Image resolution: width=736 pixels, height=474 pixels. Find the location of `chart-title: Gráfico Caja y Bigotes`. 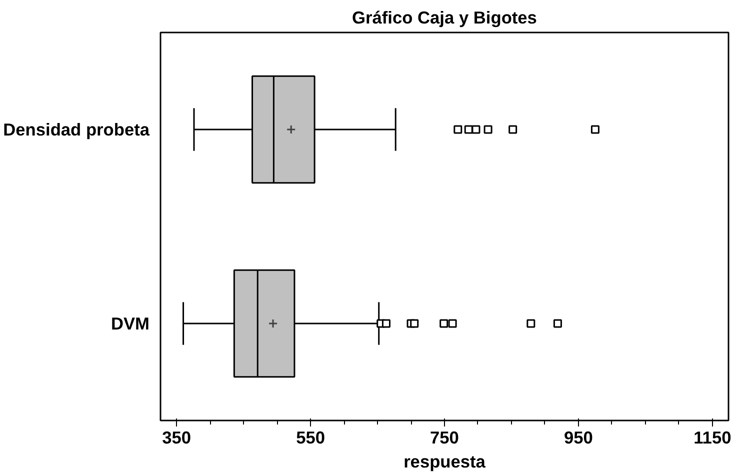

chart-title: Gráfico Caja y Bigotes is located at coordinates (444, 18).